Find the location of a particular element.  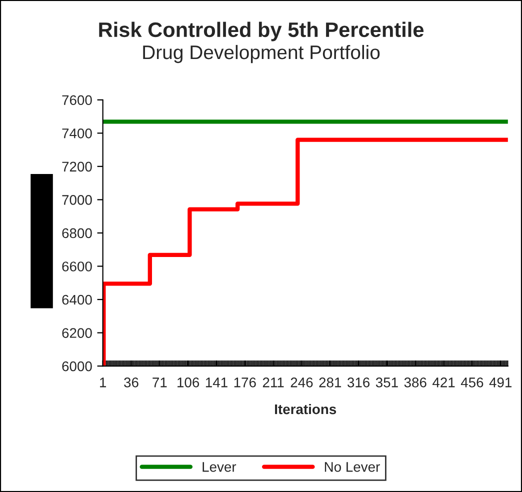

x-tick-label: 176 is located at coordinates (245, 383).